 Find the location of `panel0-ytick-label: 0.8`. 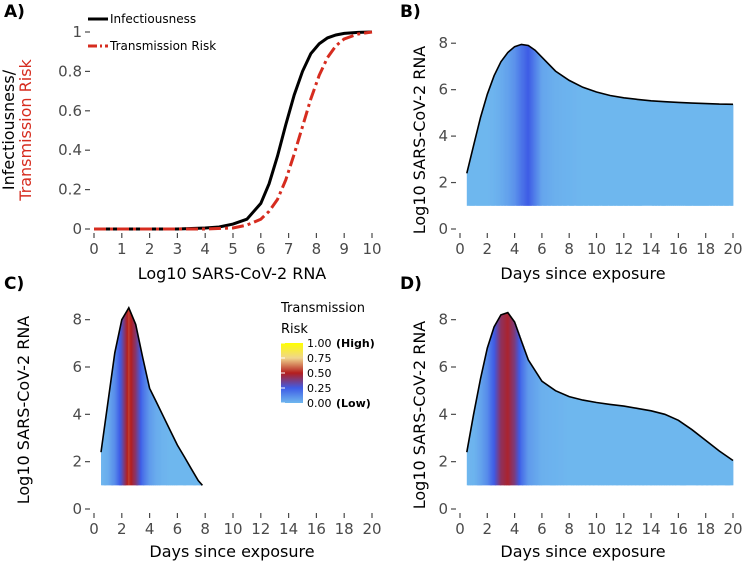

panel0-ytick-label: 0.8 is located at coordinates (70, 71).